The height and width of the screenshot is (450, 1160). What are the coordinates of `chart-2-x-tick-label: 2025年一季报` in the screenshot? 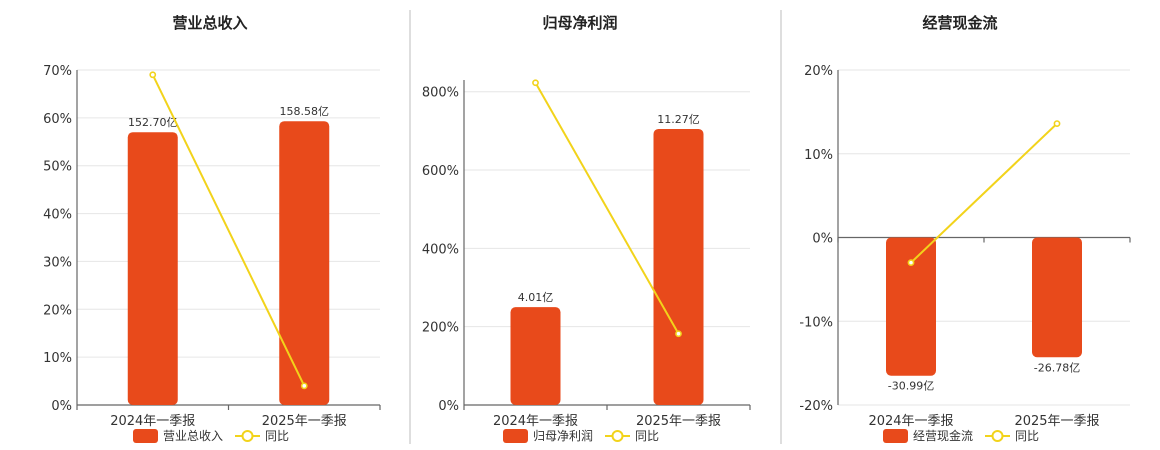 It's located at (678, 421).